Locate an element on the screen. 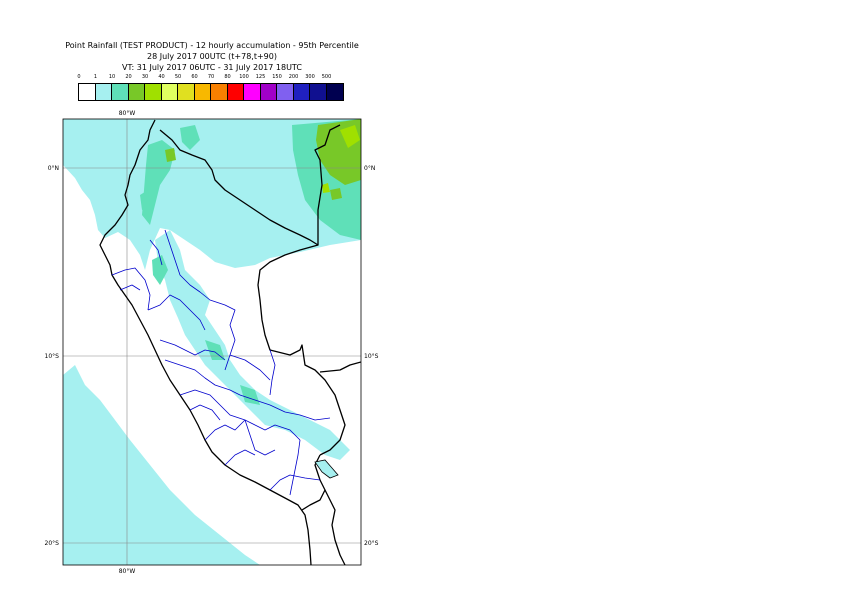 Image resolution: width=842 pixels, height=596 pixels. title-line-run: 28 July 2017 00UTC (t+78,t+90) is located at coordinates (212, 56).